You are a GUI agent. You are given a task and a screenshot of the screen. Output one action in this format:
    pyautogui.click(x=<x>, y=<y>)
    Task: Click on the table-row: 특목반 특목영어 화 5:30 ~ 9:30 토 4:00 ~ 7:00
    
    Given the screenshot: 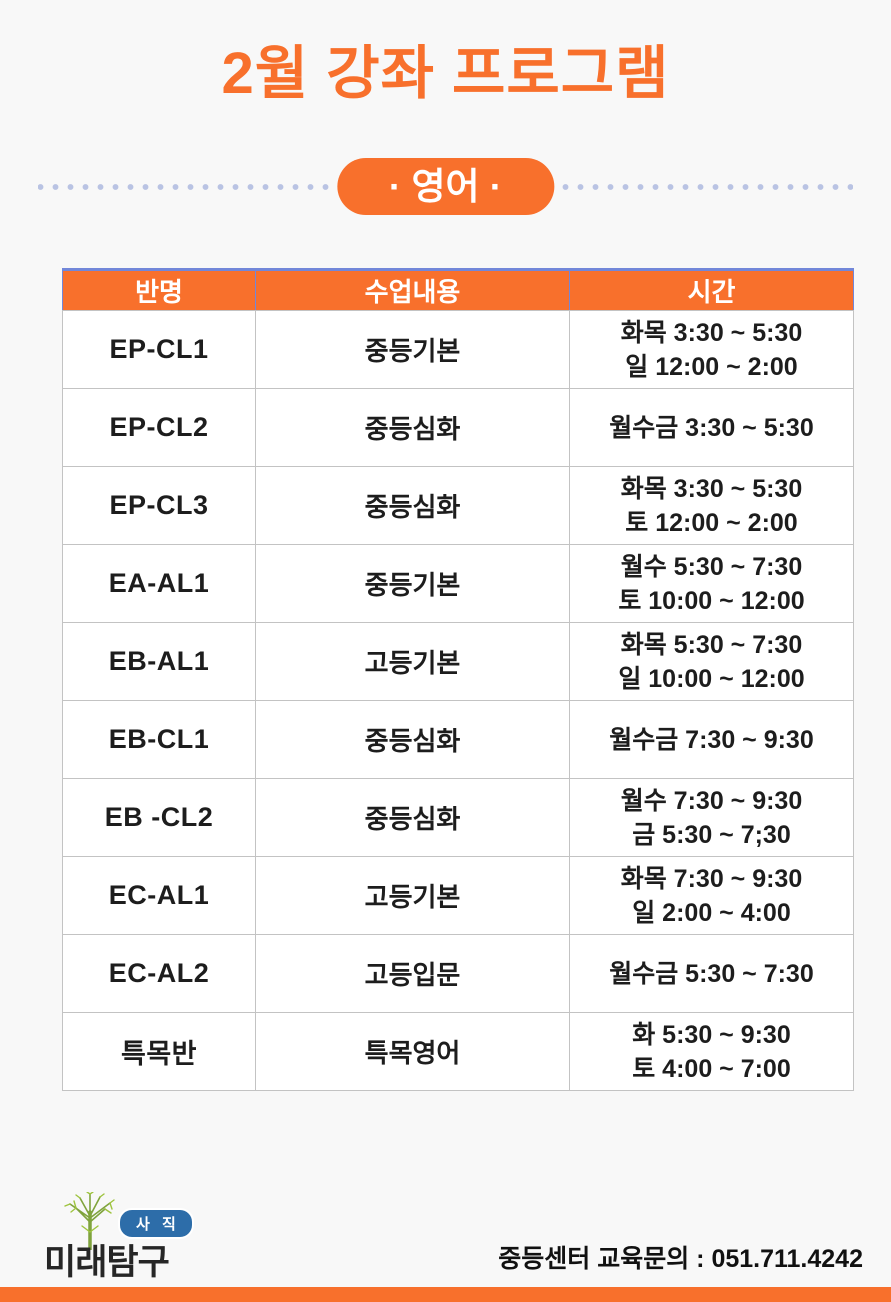 What is the action you would take?
    pyautogui.click(x=458, y=1051)
    